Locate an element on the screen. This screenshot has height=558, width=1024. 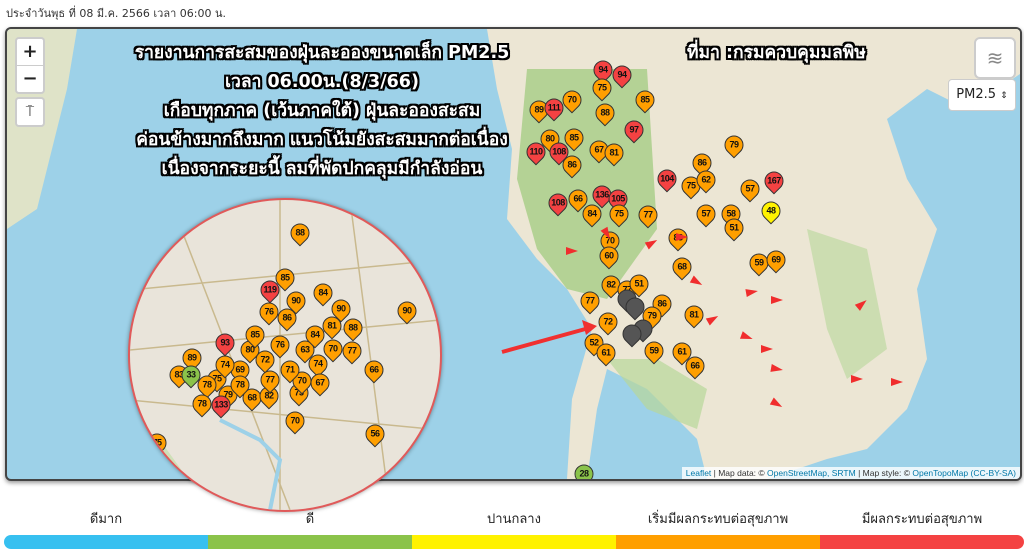
station-value: 62 is located at coordinates (706, 179).